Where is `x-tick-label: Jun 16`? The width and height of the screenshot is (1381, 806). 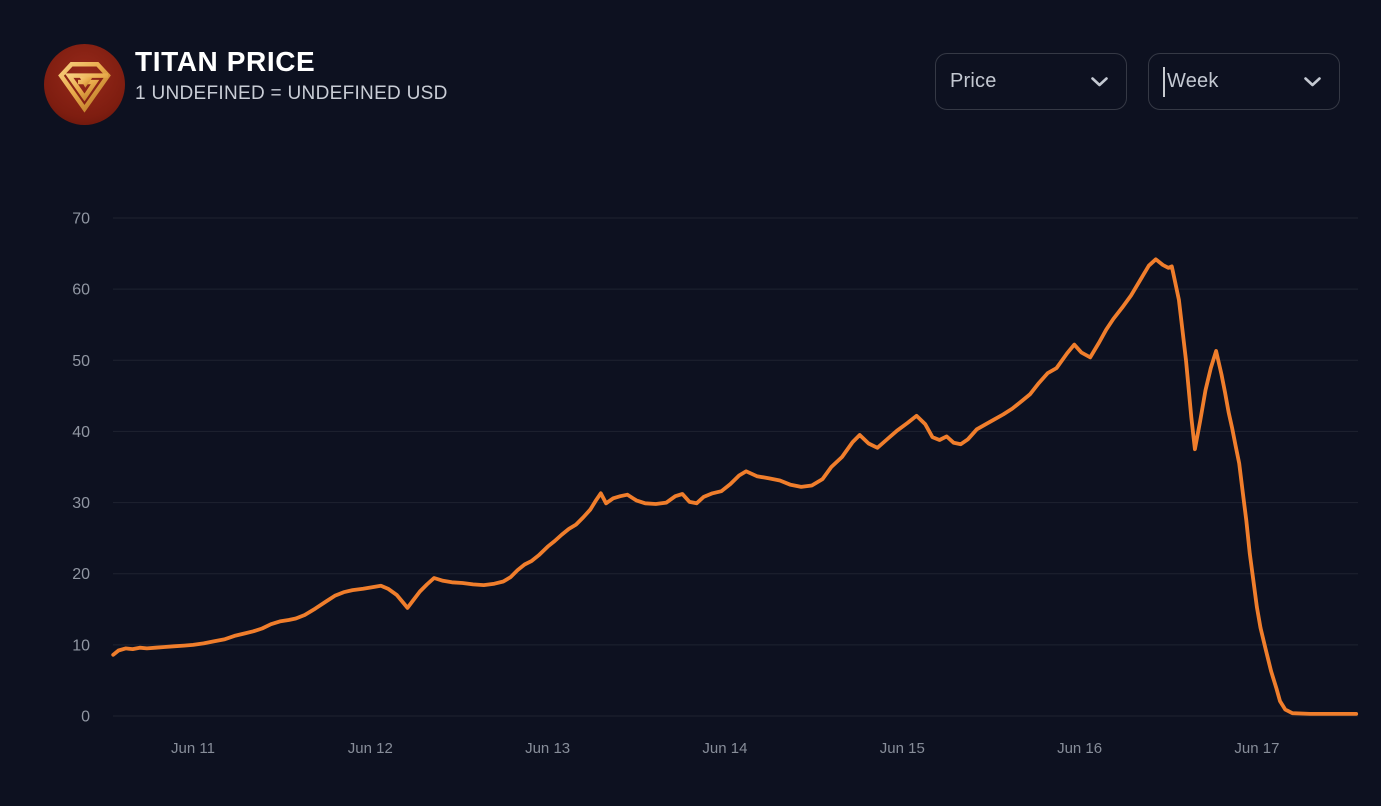
x-tick-label: Jun 16 is located at coordinates (1079, 748).